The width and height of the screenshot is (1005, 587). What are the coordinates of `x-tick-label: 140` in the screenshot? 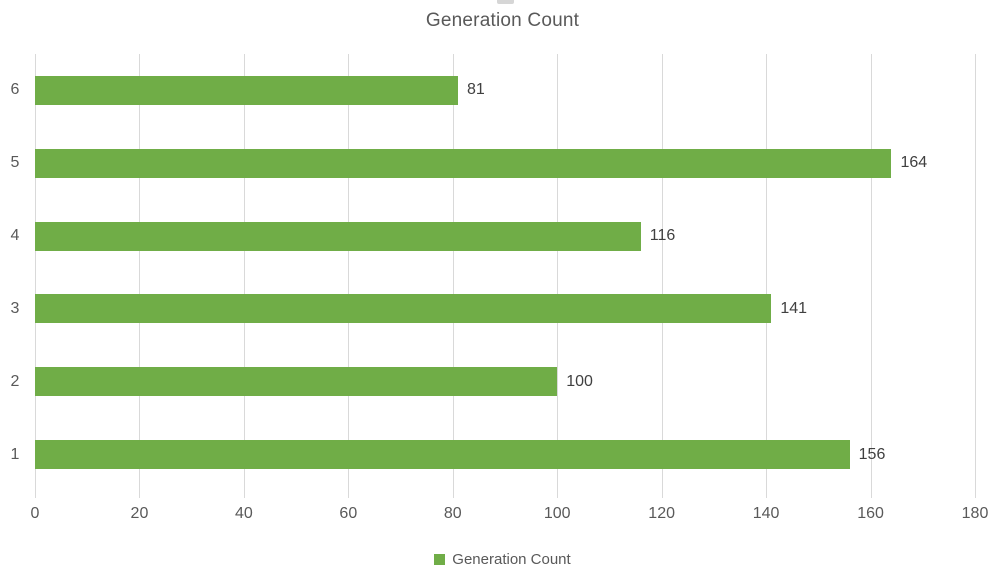 It's located at (766, 513).